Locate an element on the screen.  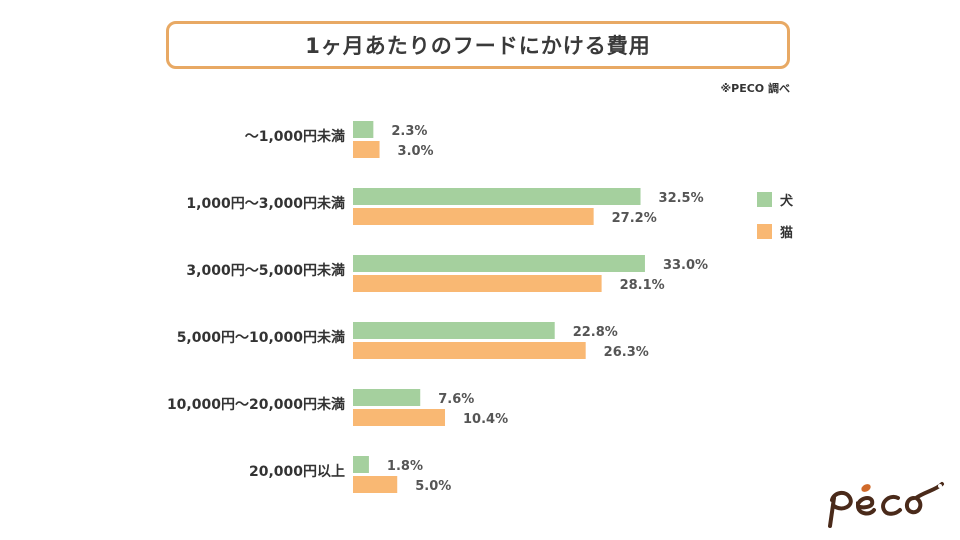
peco-logo is located at coordinates (886, 505).